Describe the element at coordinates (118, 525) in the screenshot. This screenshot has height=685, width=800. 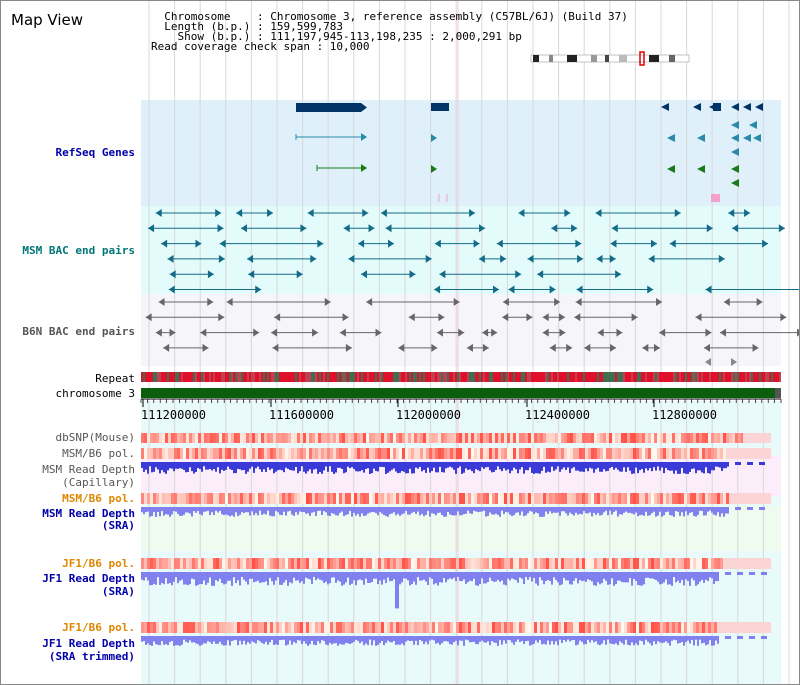
I see `track-label-msm-depth-sra-sub: (SRA)` at that location.